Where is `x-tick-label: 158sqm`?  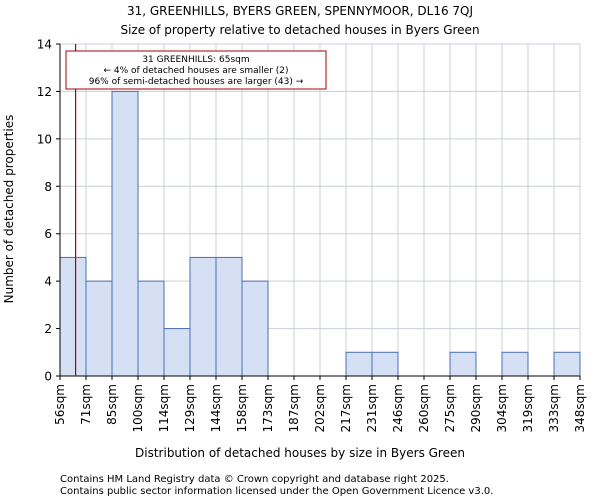
x-tick-label: 158sqm is located at coordinates (242, 408).